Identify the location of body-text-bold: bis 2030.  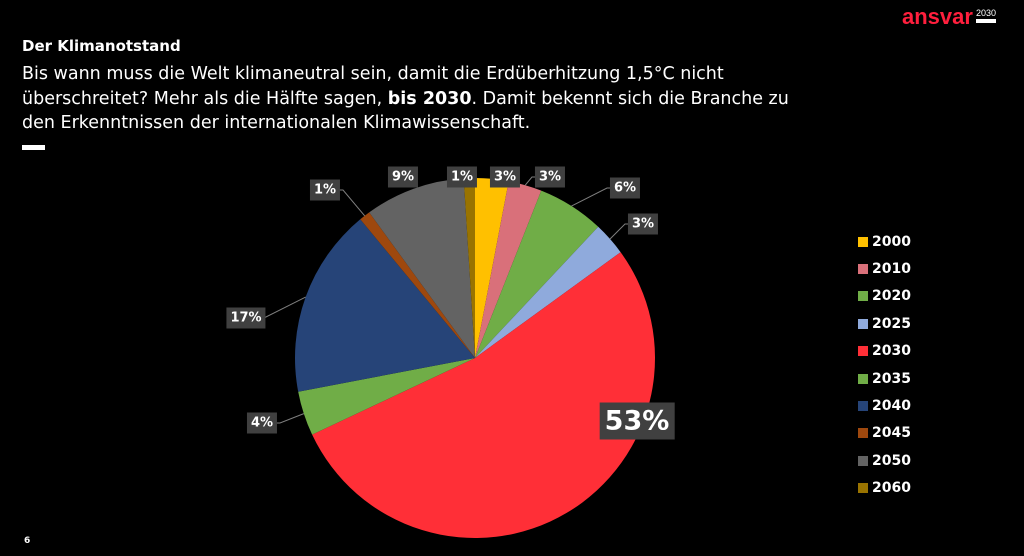
(429, 98).